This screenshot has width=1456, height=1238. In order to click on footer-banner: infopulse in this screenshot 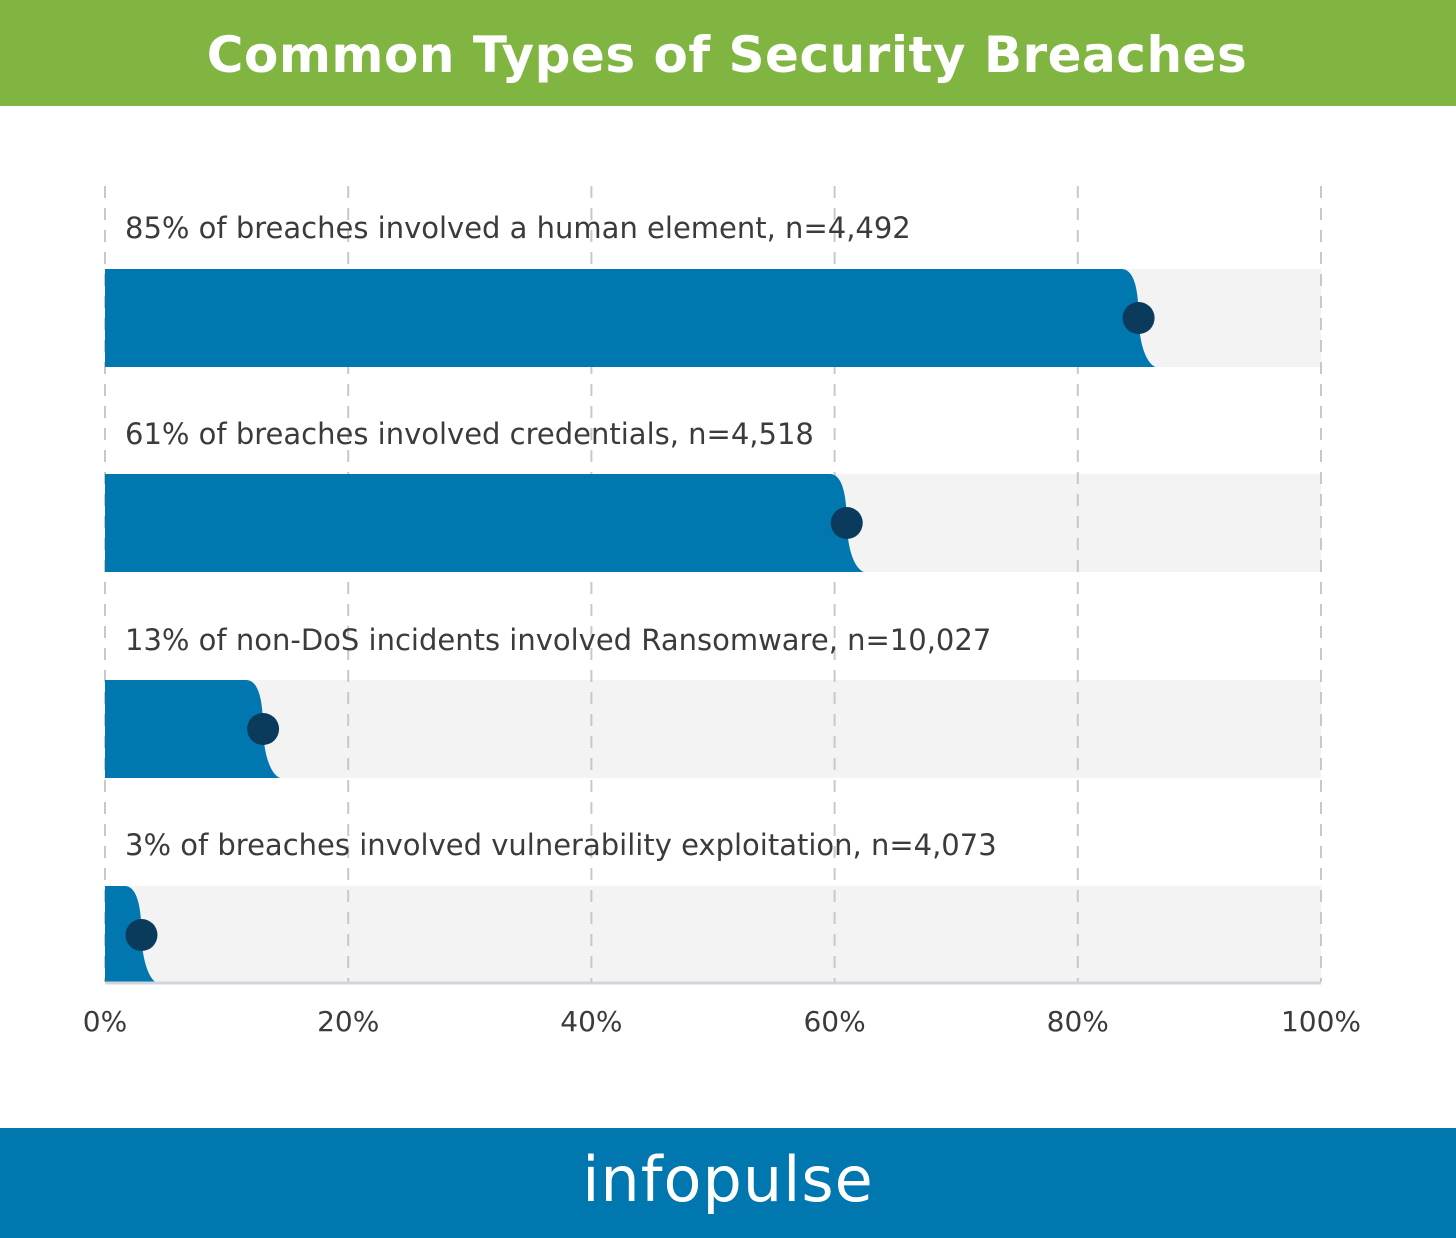, I will do `click(728, 1183)`.